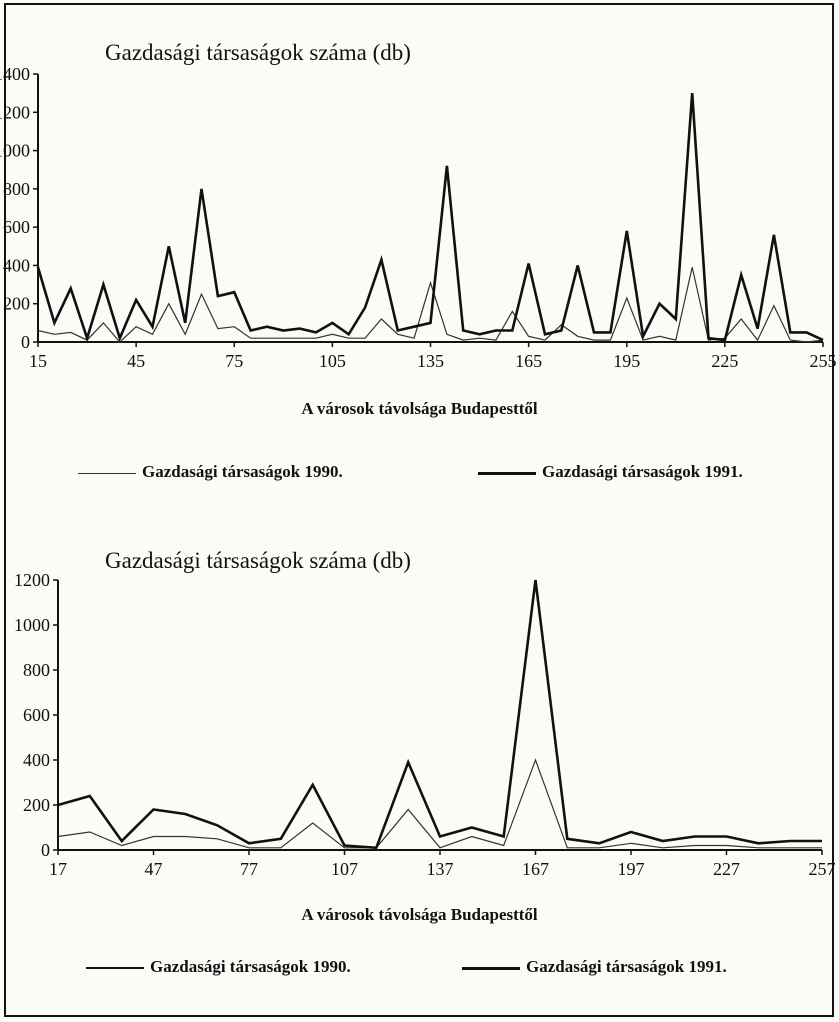  What do you see at coordinates (440, 869) in the screenshot?
I see `x-tick-label: 137` at bounding box center [440, 869].